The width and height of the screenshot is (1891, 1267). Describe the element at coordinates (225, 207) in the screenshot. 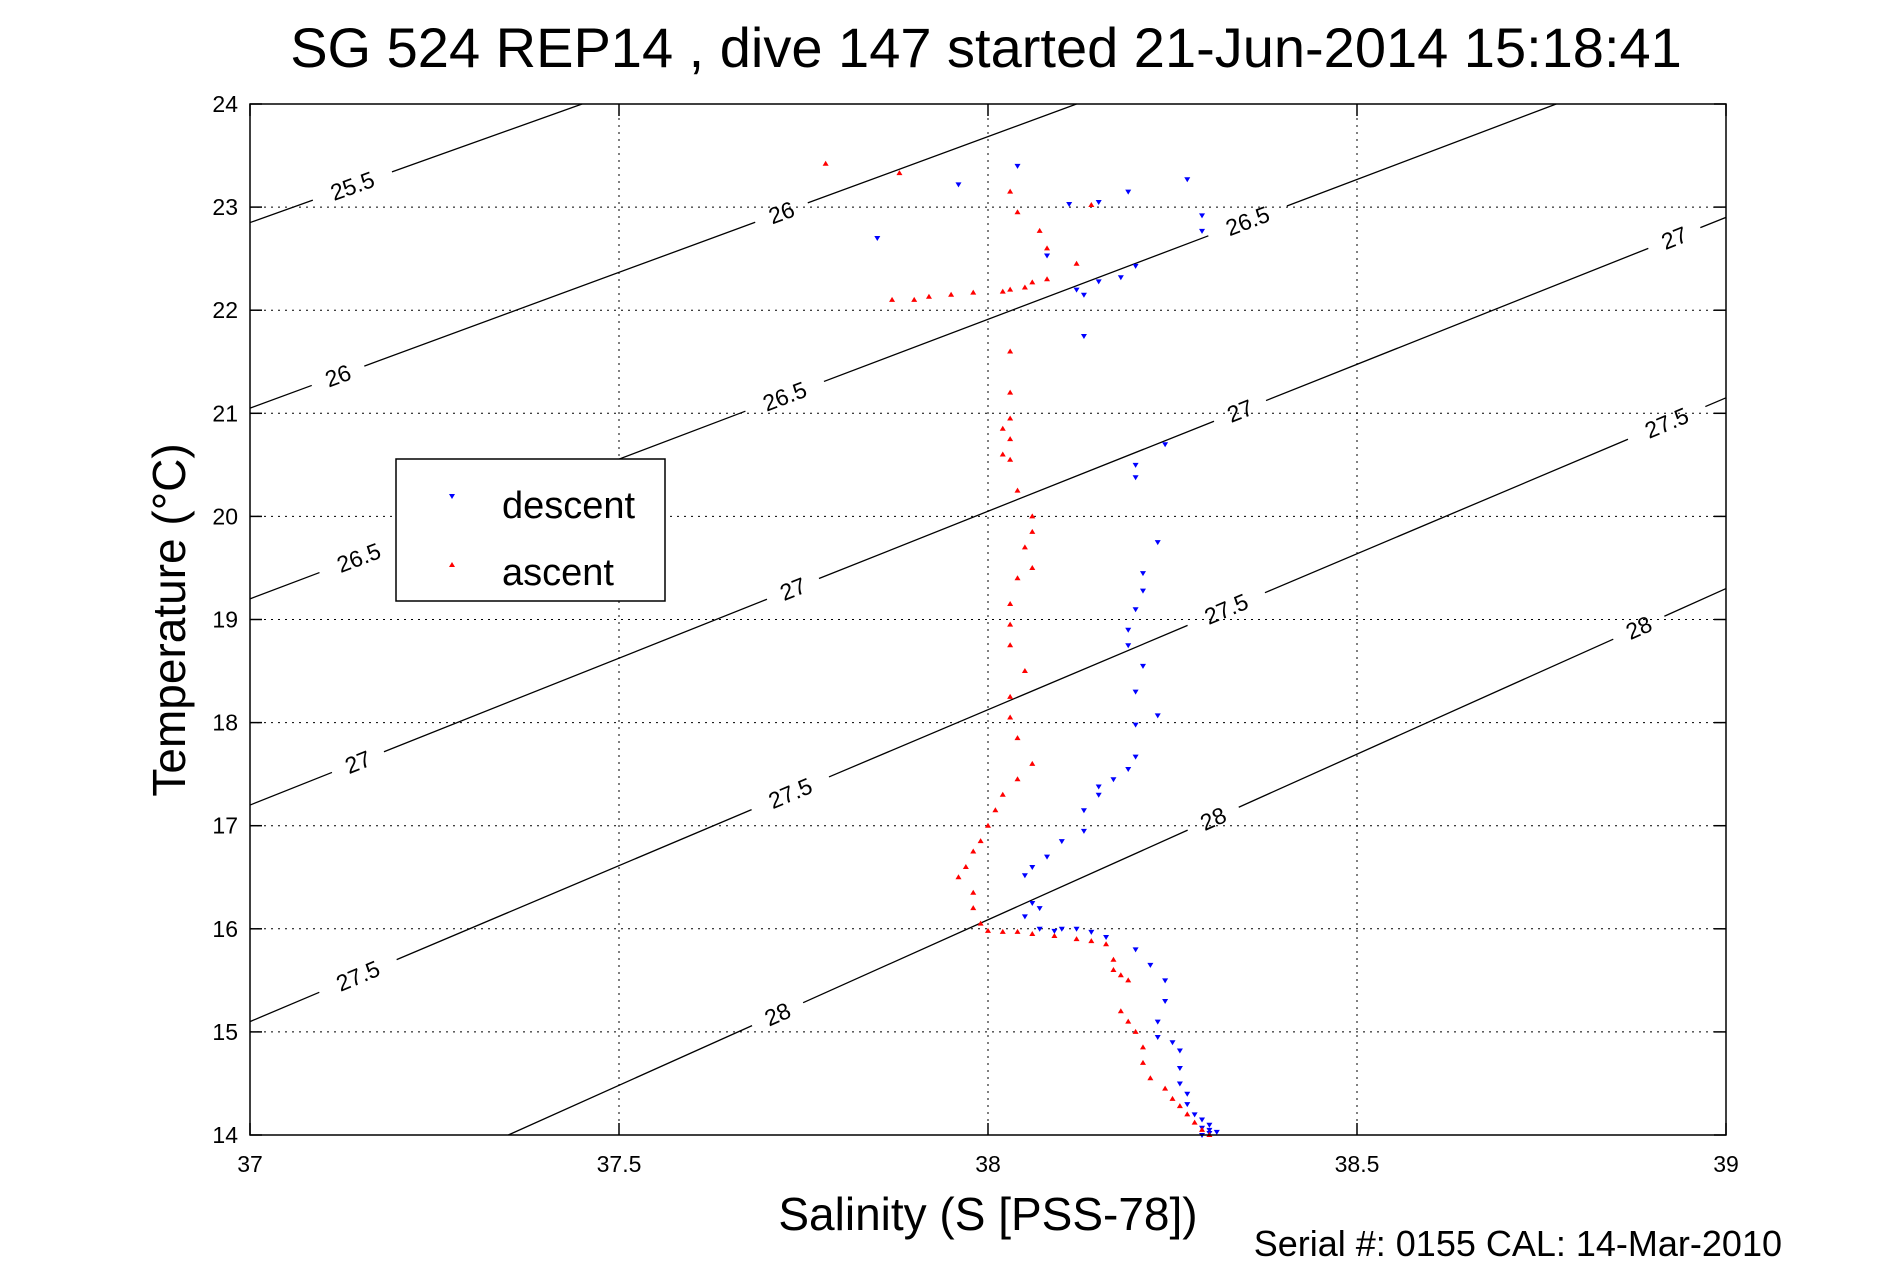

I see `y-tick-label: 23` at that location.